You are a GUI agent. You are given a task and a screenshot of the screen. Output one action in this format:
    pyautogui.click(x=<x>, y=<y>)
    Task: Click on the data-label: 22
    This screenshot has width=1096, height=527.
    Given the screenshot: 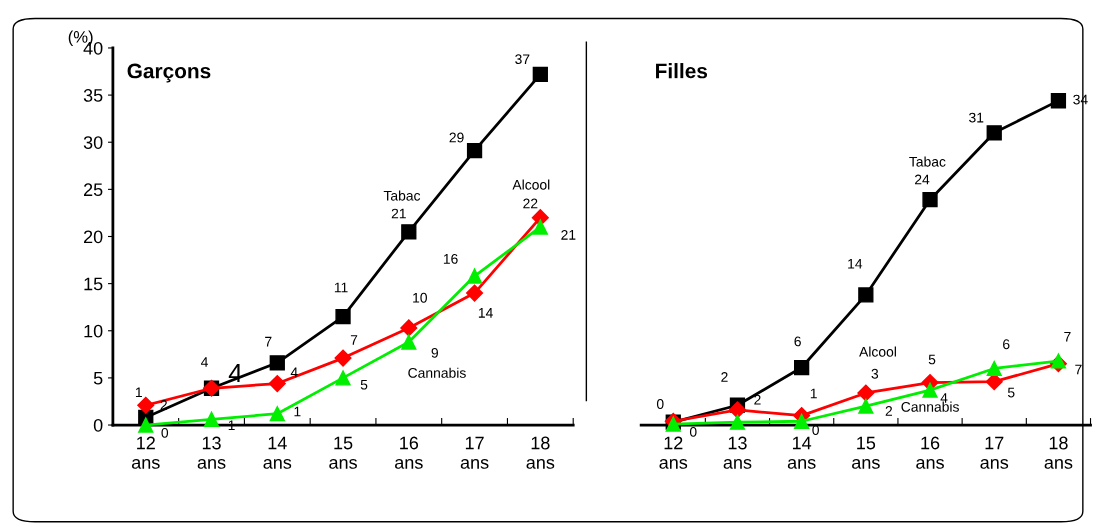 What is the action you would take?
    pyautogui.click(x=530, y=203)
    